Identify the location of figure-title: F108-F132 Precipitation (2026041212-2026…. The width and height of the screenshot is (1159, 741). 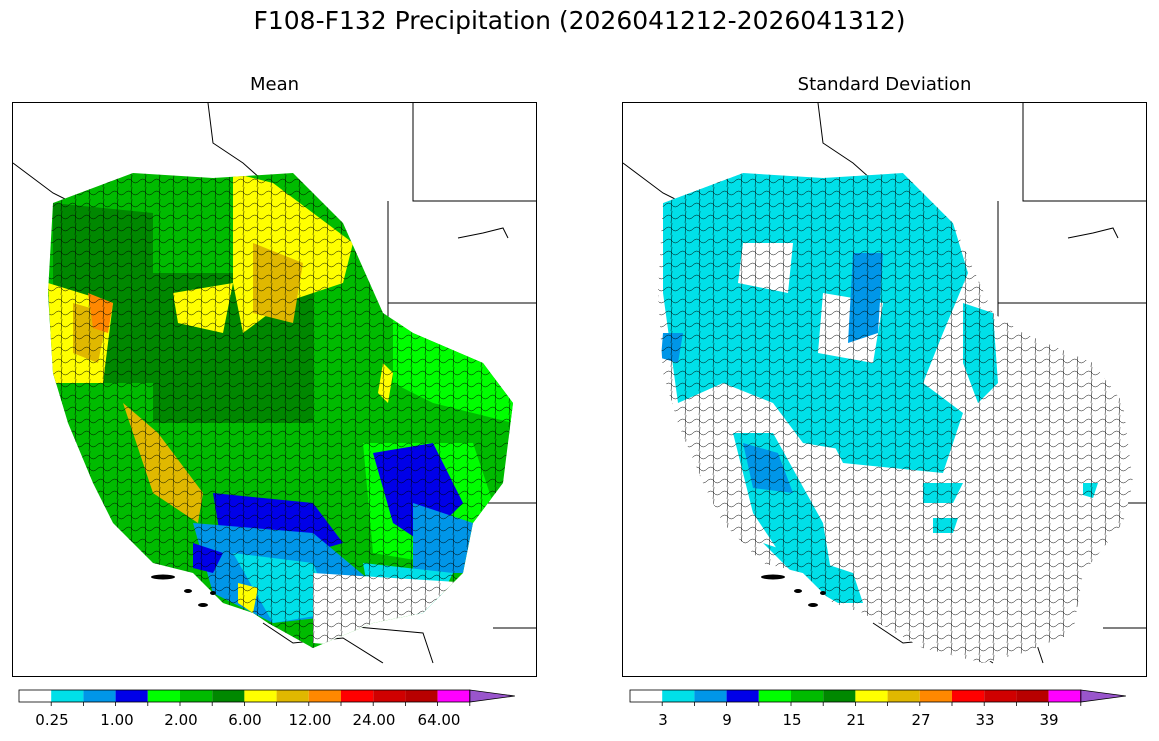
(579, 20).